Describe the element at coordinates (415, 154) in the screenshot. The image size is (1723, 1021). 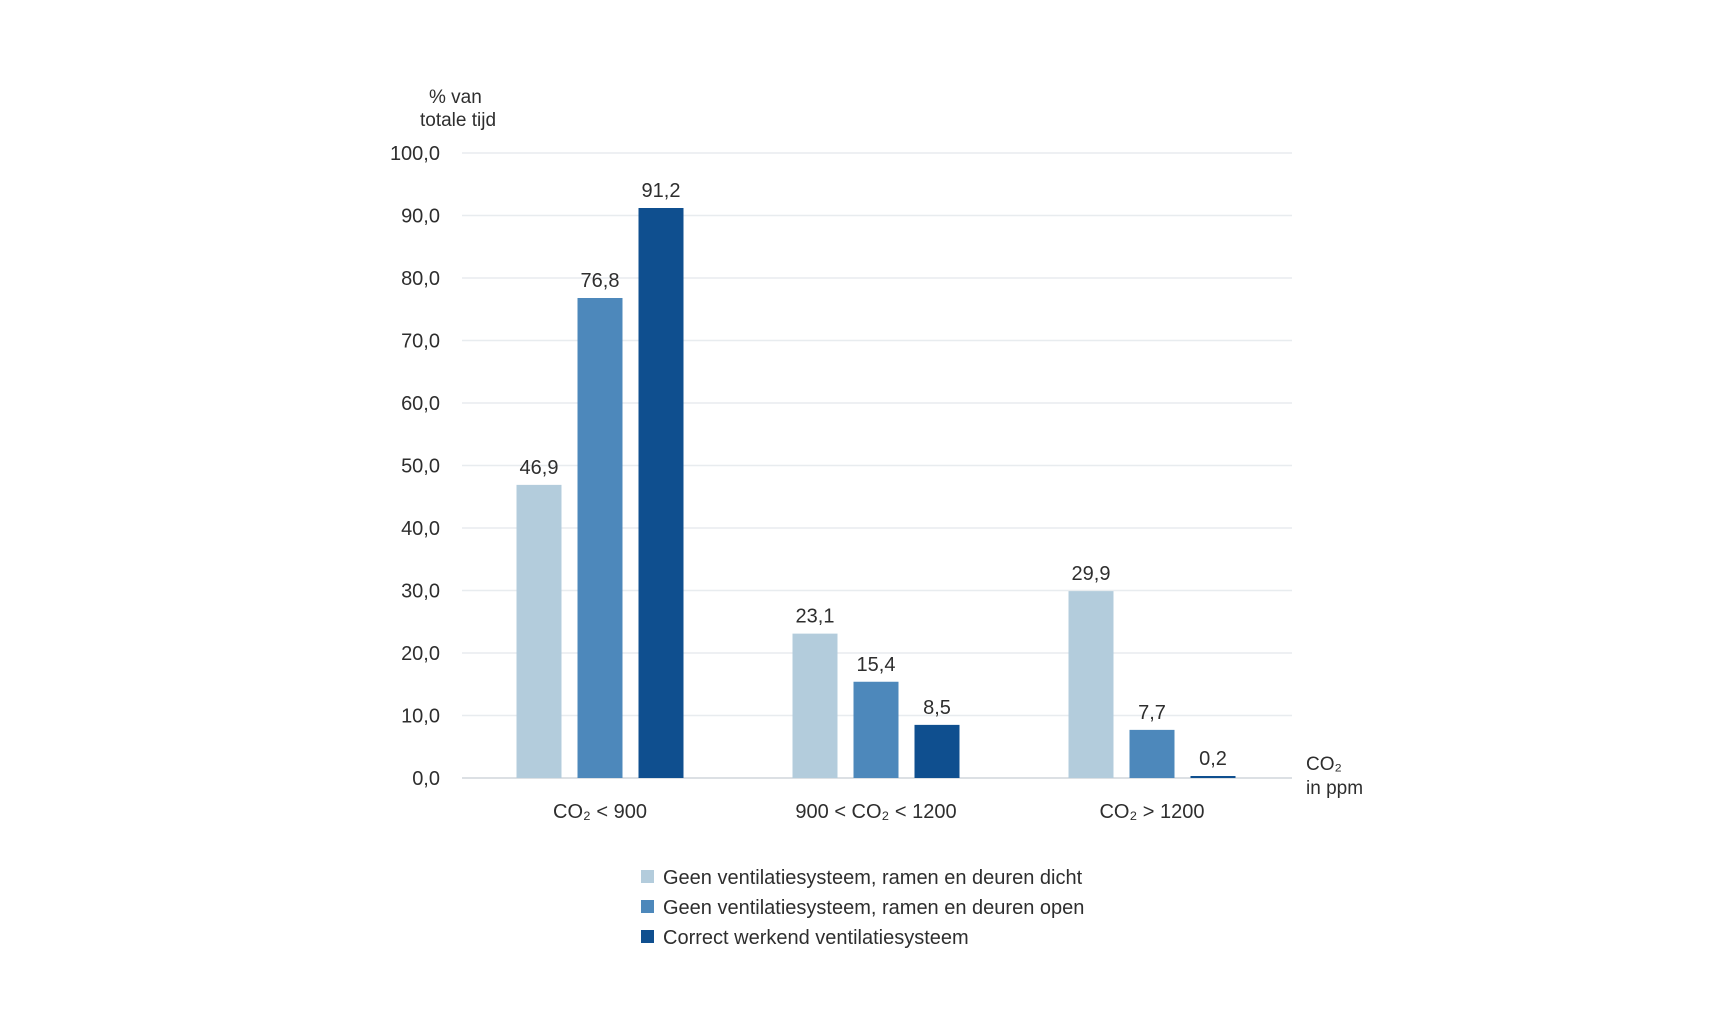
I see `y-tick-label: 100,0` at that location.